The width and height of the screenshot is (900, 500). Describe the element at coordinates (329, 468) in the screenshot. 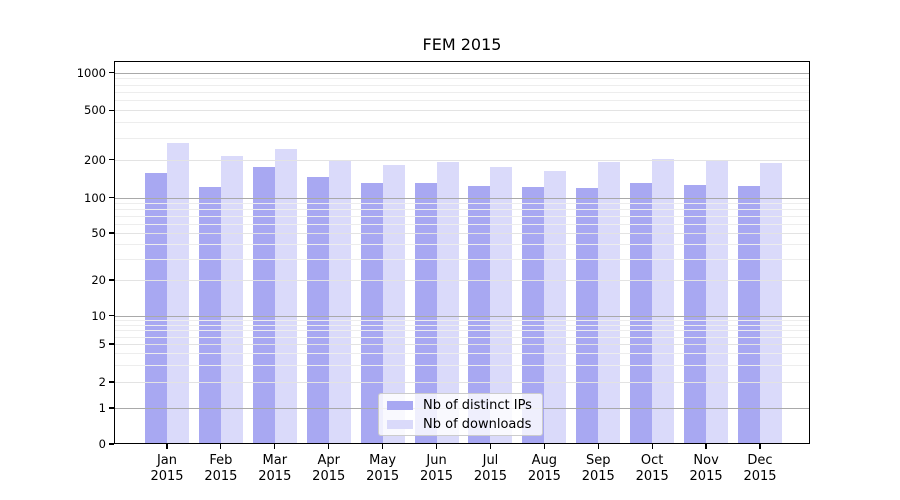

I see `x-tick-label-apr: Apr 2015` at that location.